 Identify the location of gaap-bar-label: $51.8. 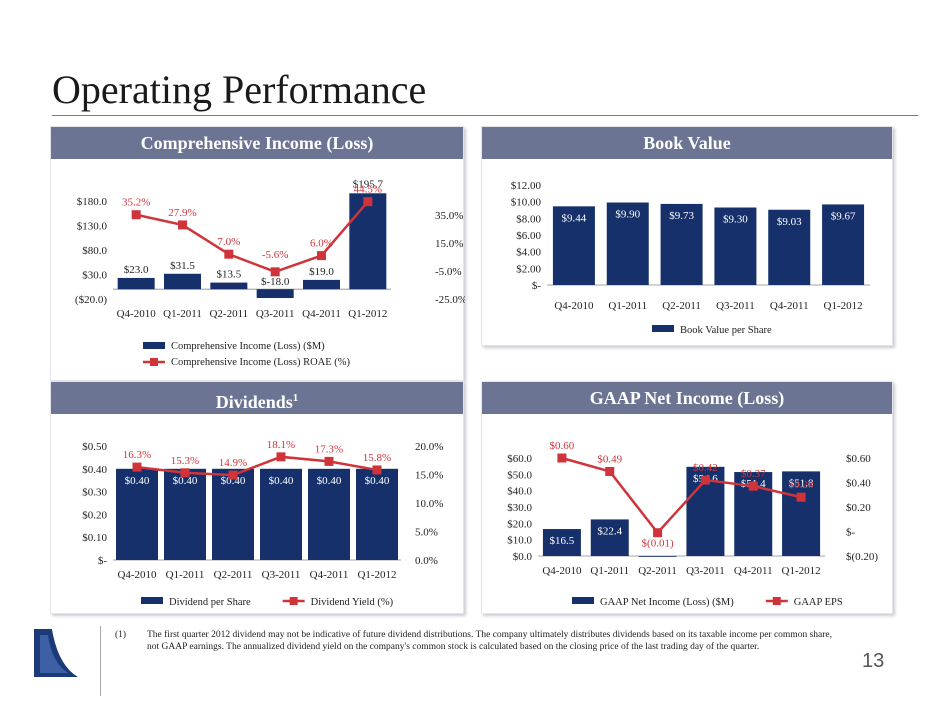
(801, 483).